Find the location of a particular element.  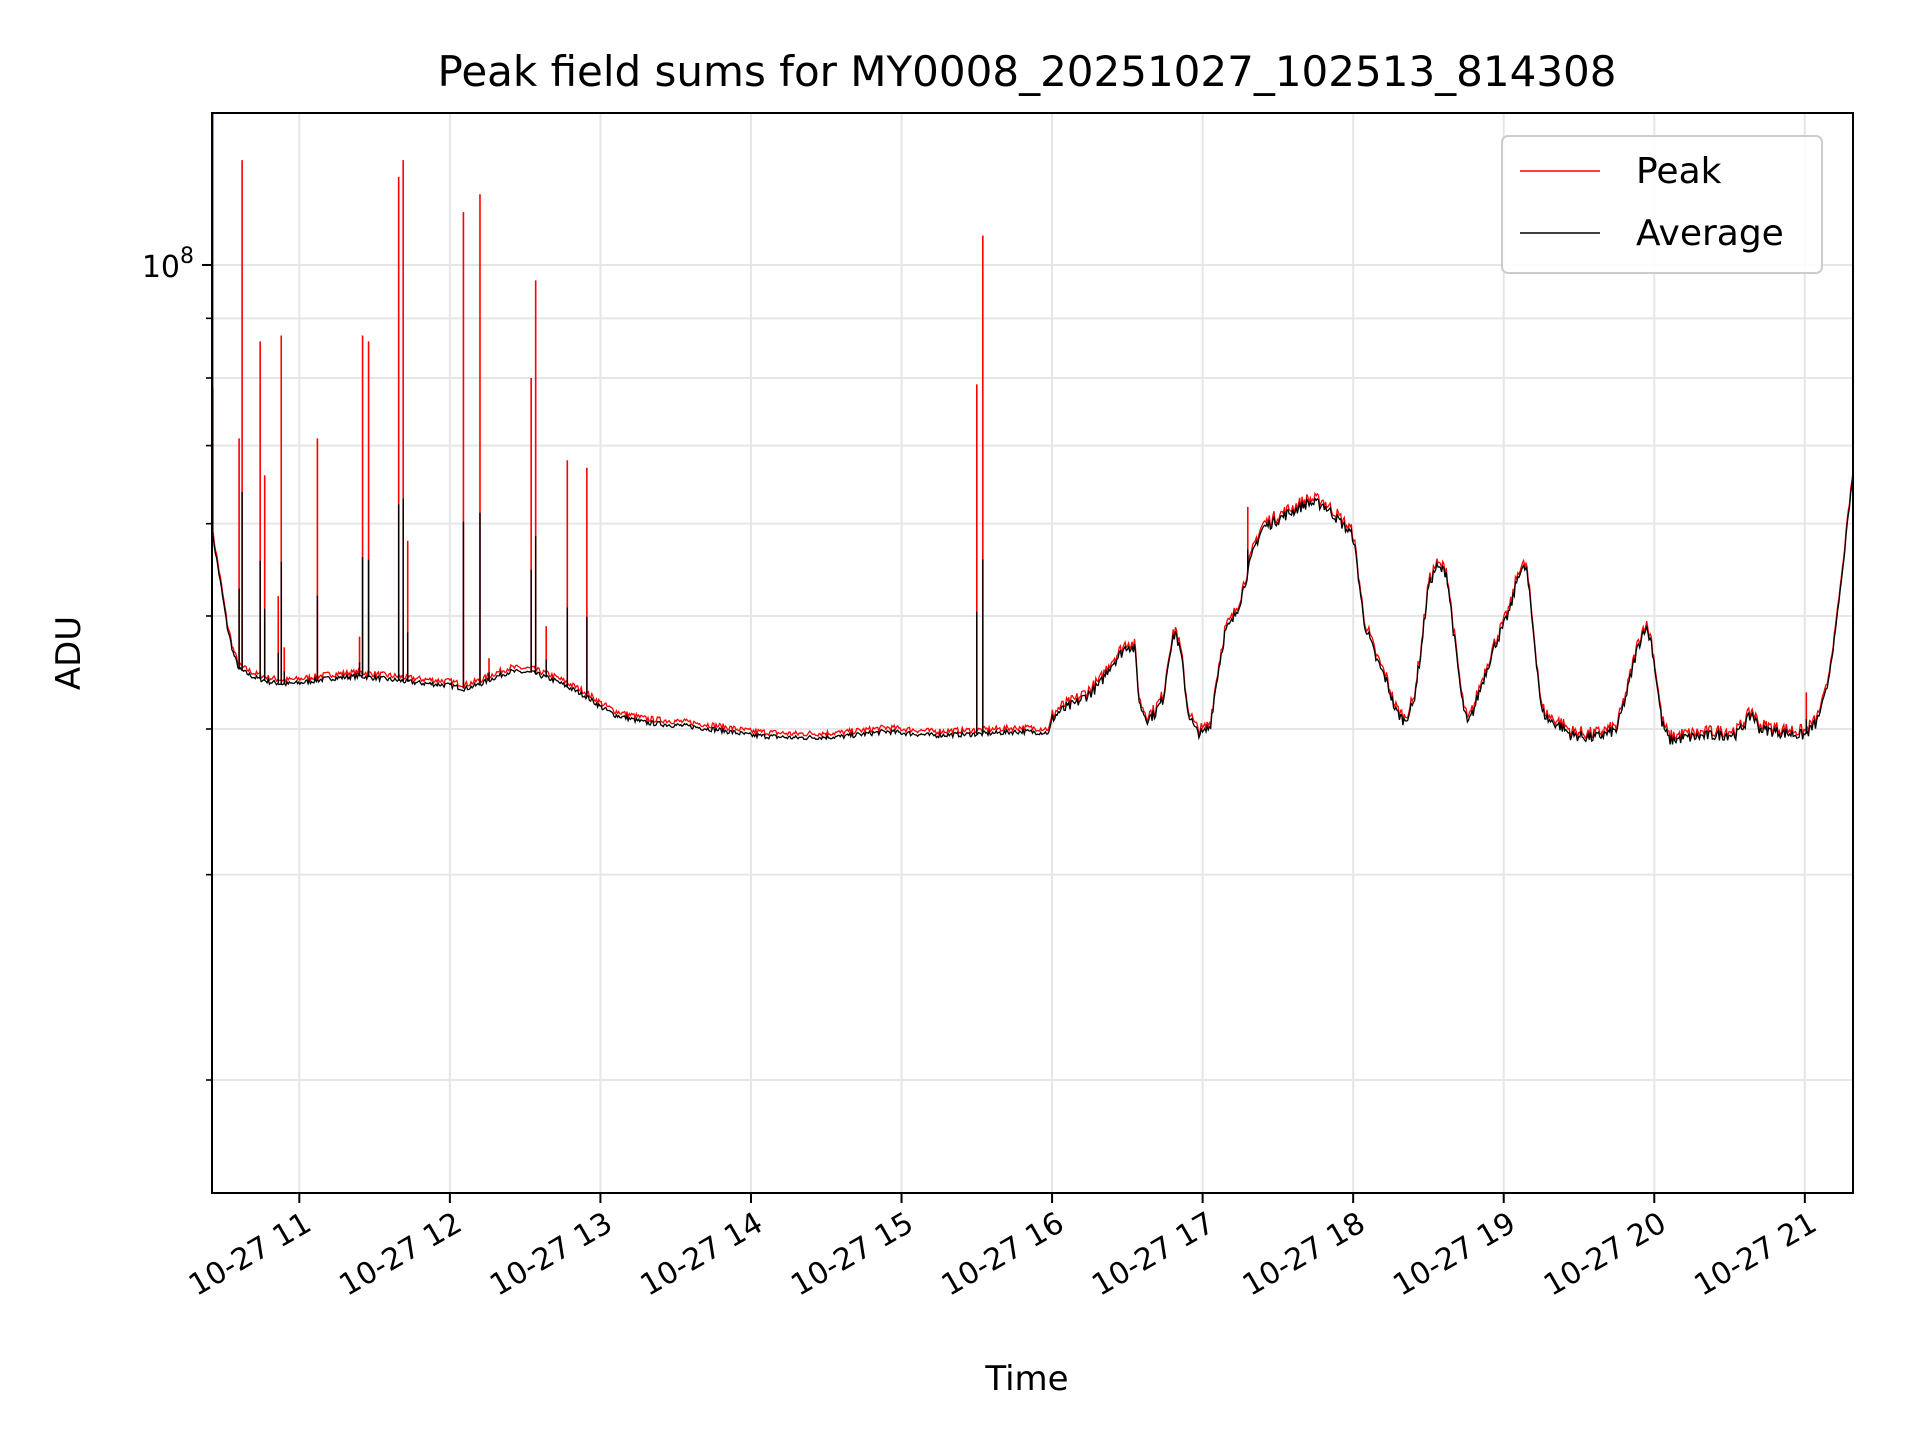

x-axis-label: Time is located at coordinates (1026, 1379).